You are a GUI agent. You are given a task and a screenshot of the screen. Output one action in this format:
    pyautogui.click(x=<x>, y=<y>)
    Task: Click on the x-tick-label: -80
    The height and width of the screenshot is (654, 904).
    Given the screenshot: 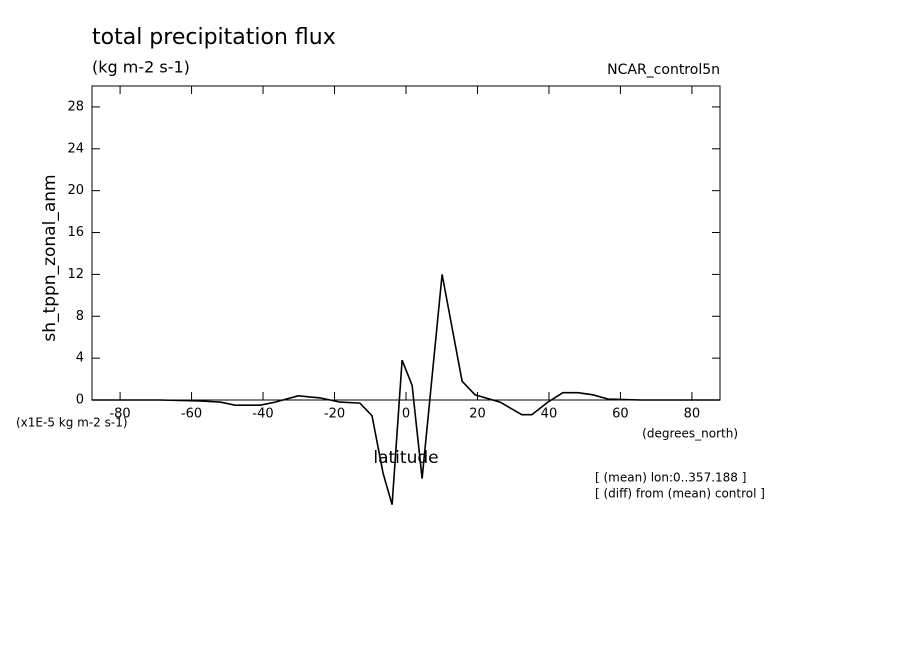 What is the action you would take?
    pyautogui.click(x=119, y=414)
    